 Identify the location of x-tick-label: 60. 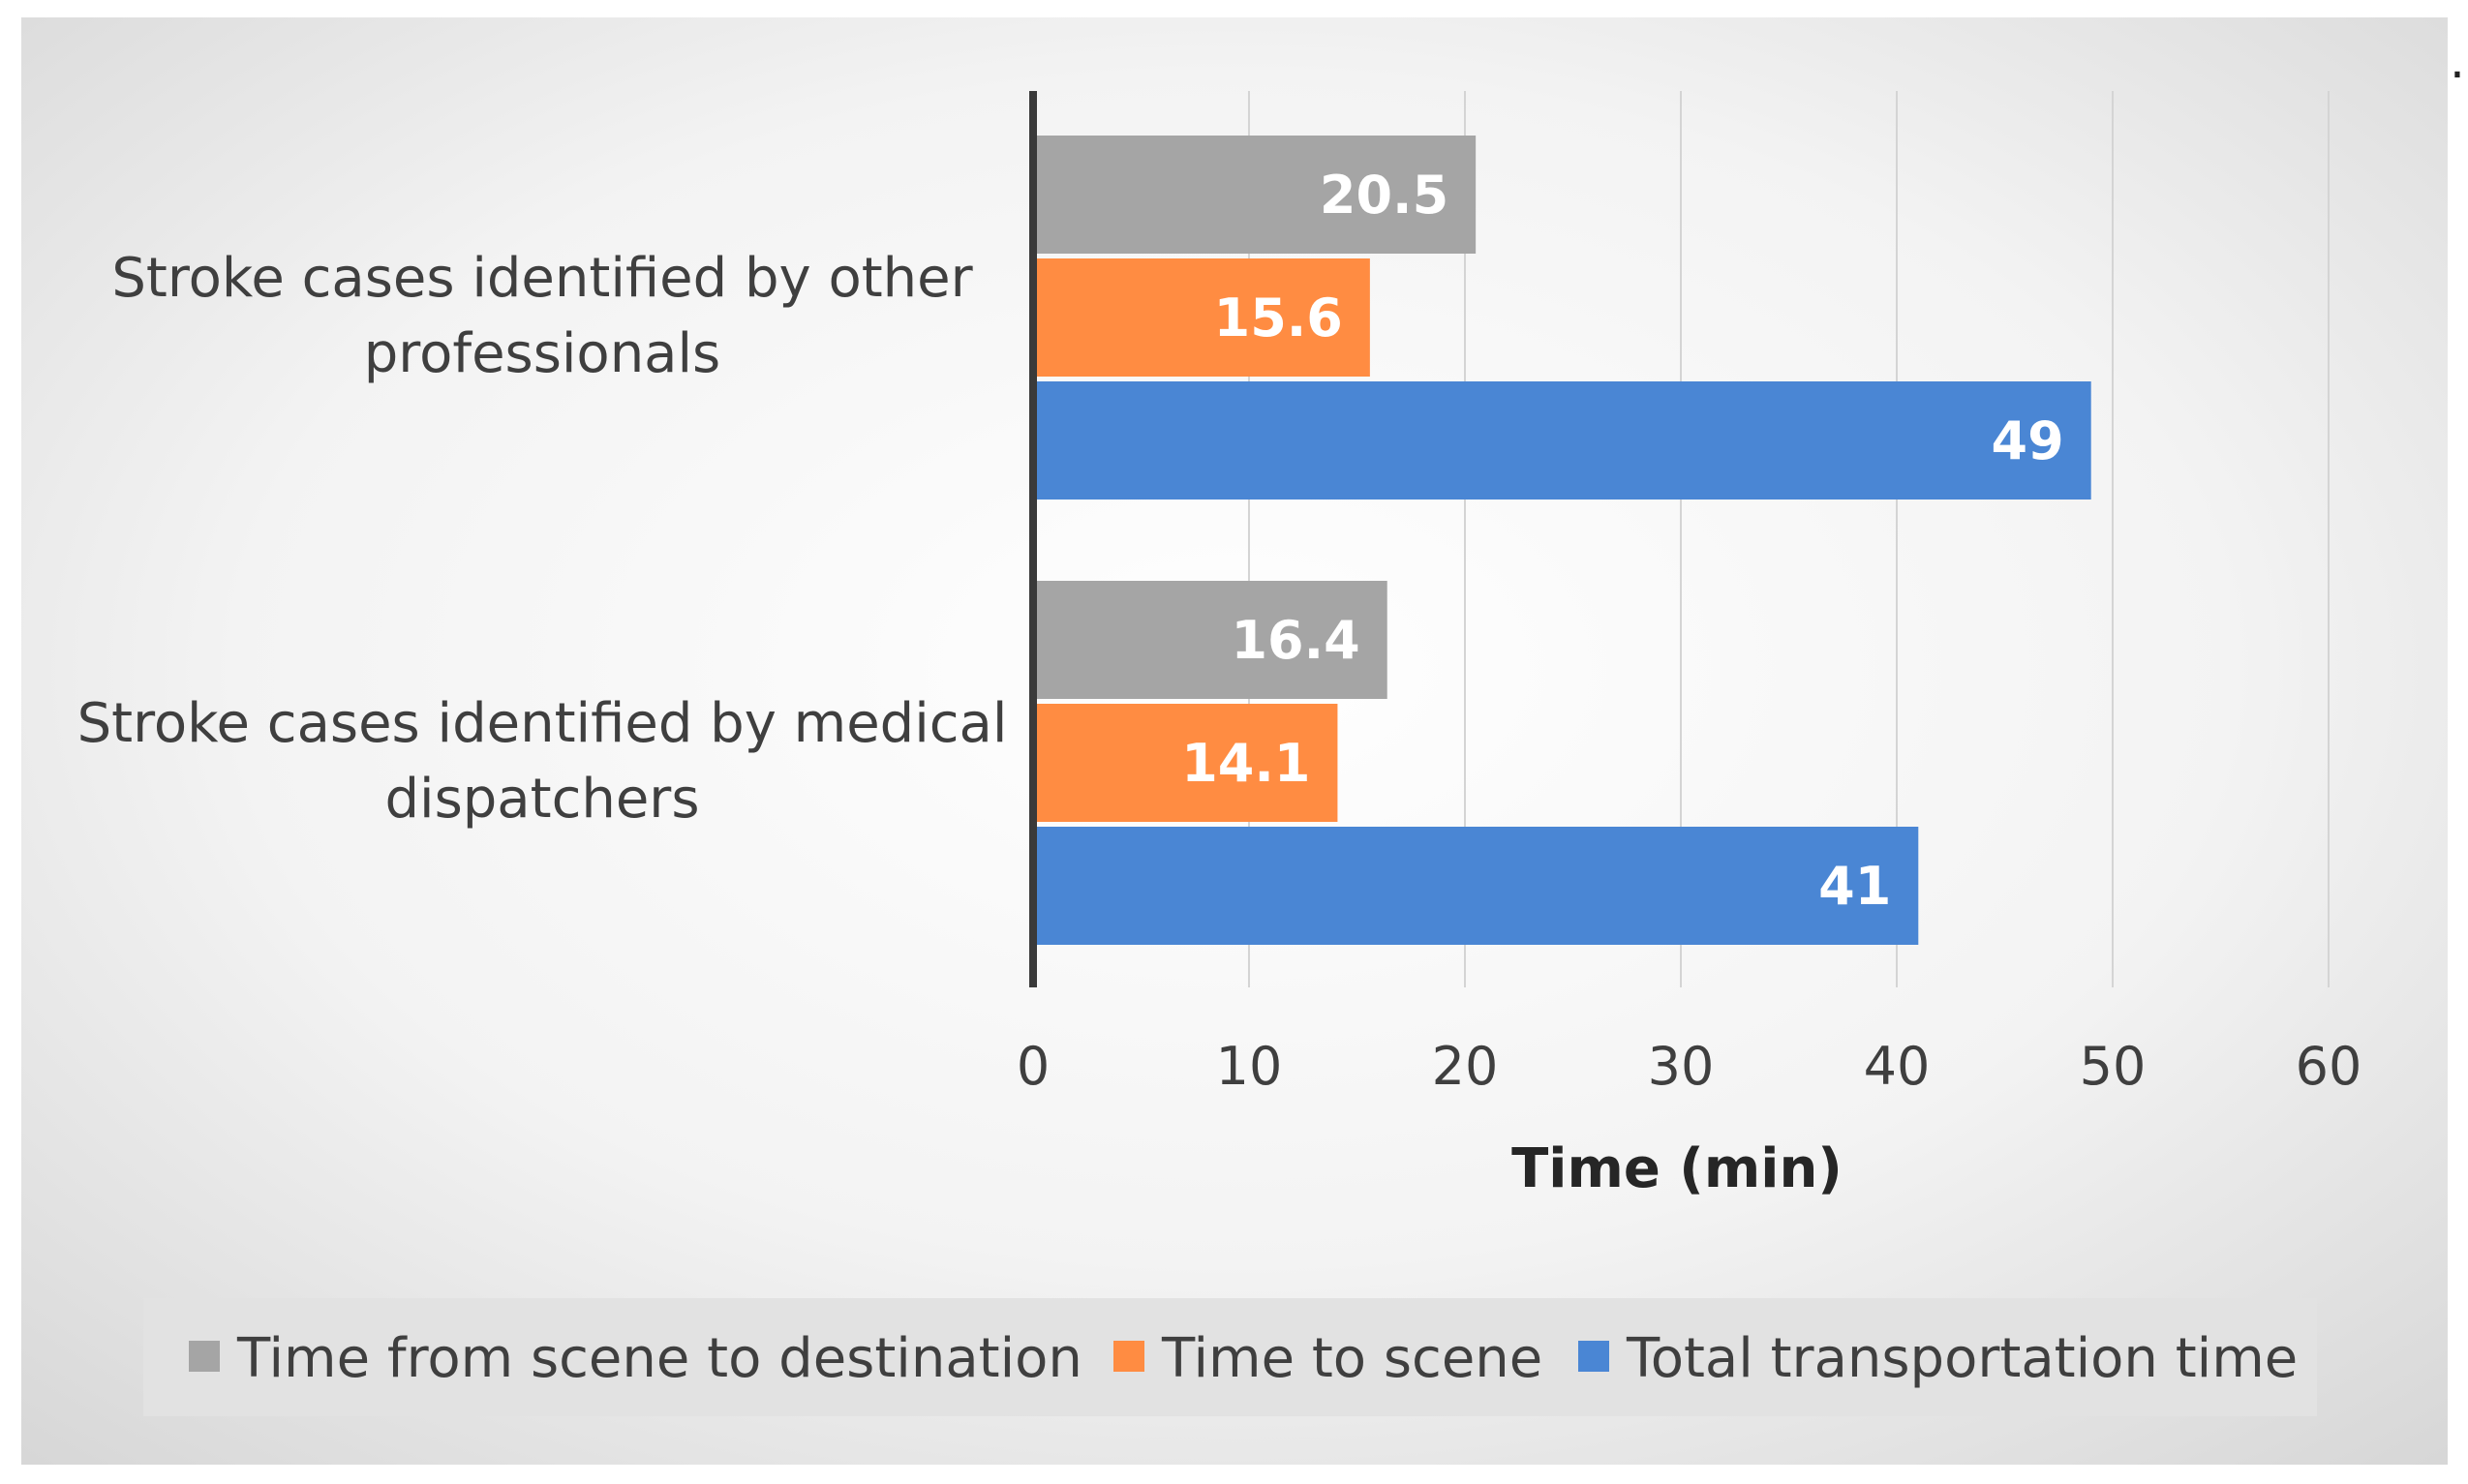
(2329, 1066).